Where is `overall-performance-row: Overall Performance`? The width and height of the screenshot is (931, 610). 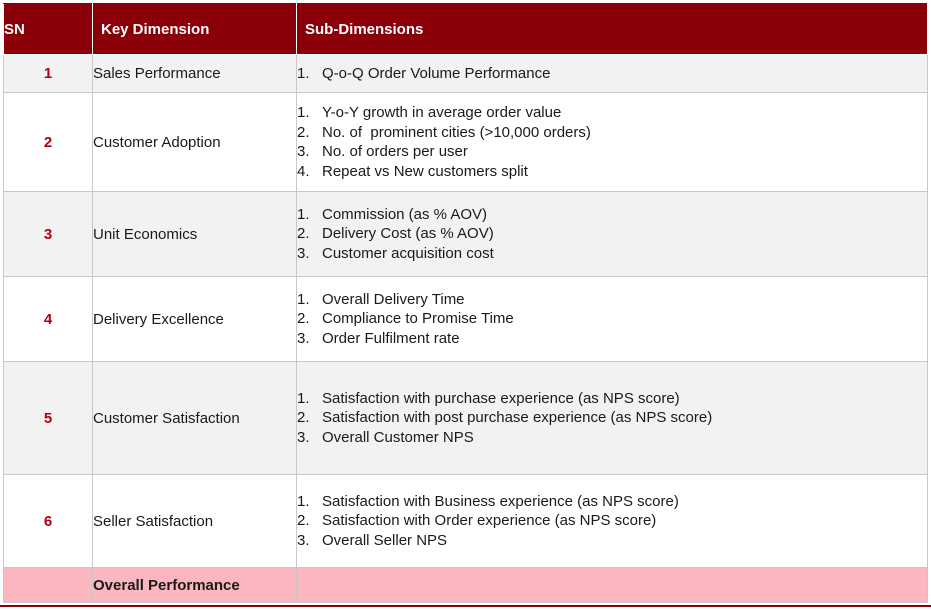
overall-performance-row: Overall Performance is located at coordinates (465, 585).